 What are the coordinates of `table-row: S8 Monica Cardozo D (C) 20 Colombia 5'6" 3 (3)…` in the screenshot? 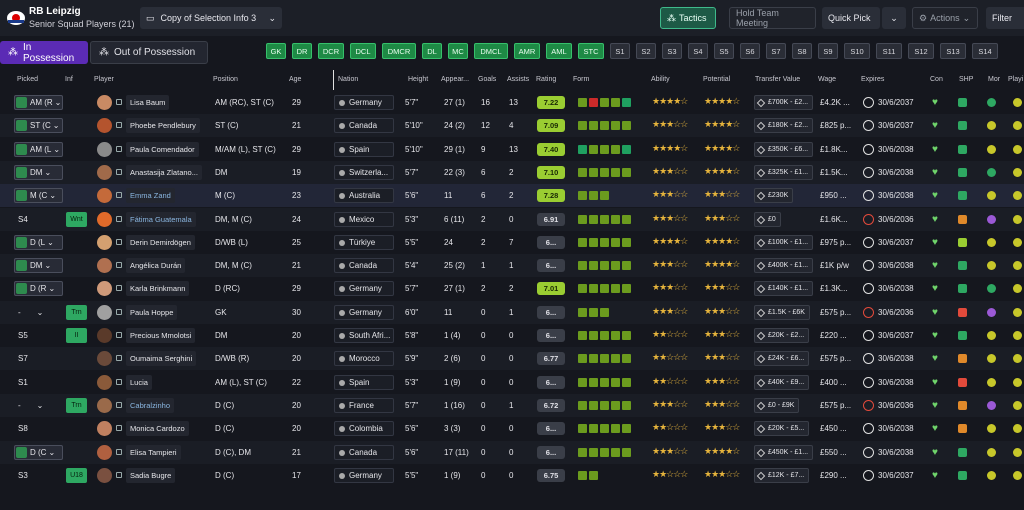 It's located at (512, 428).